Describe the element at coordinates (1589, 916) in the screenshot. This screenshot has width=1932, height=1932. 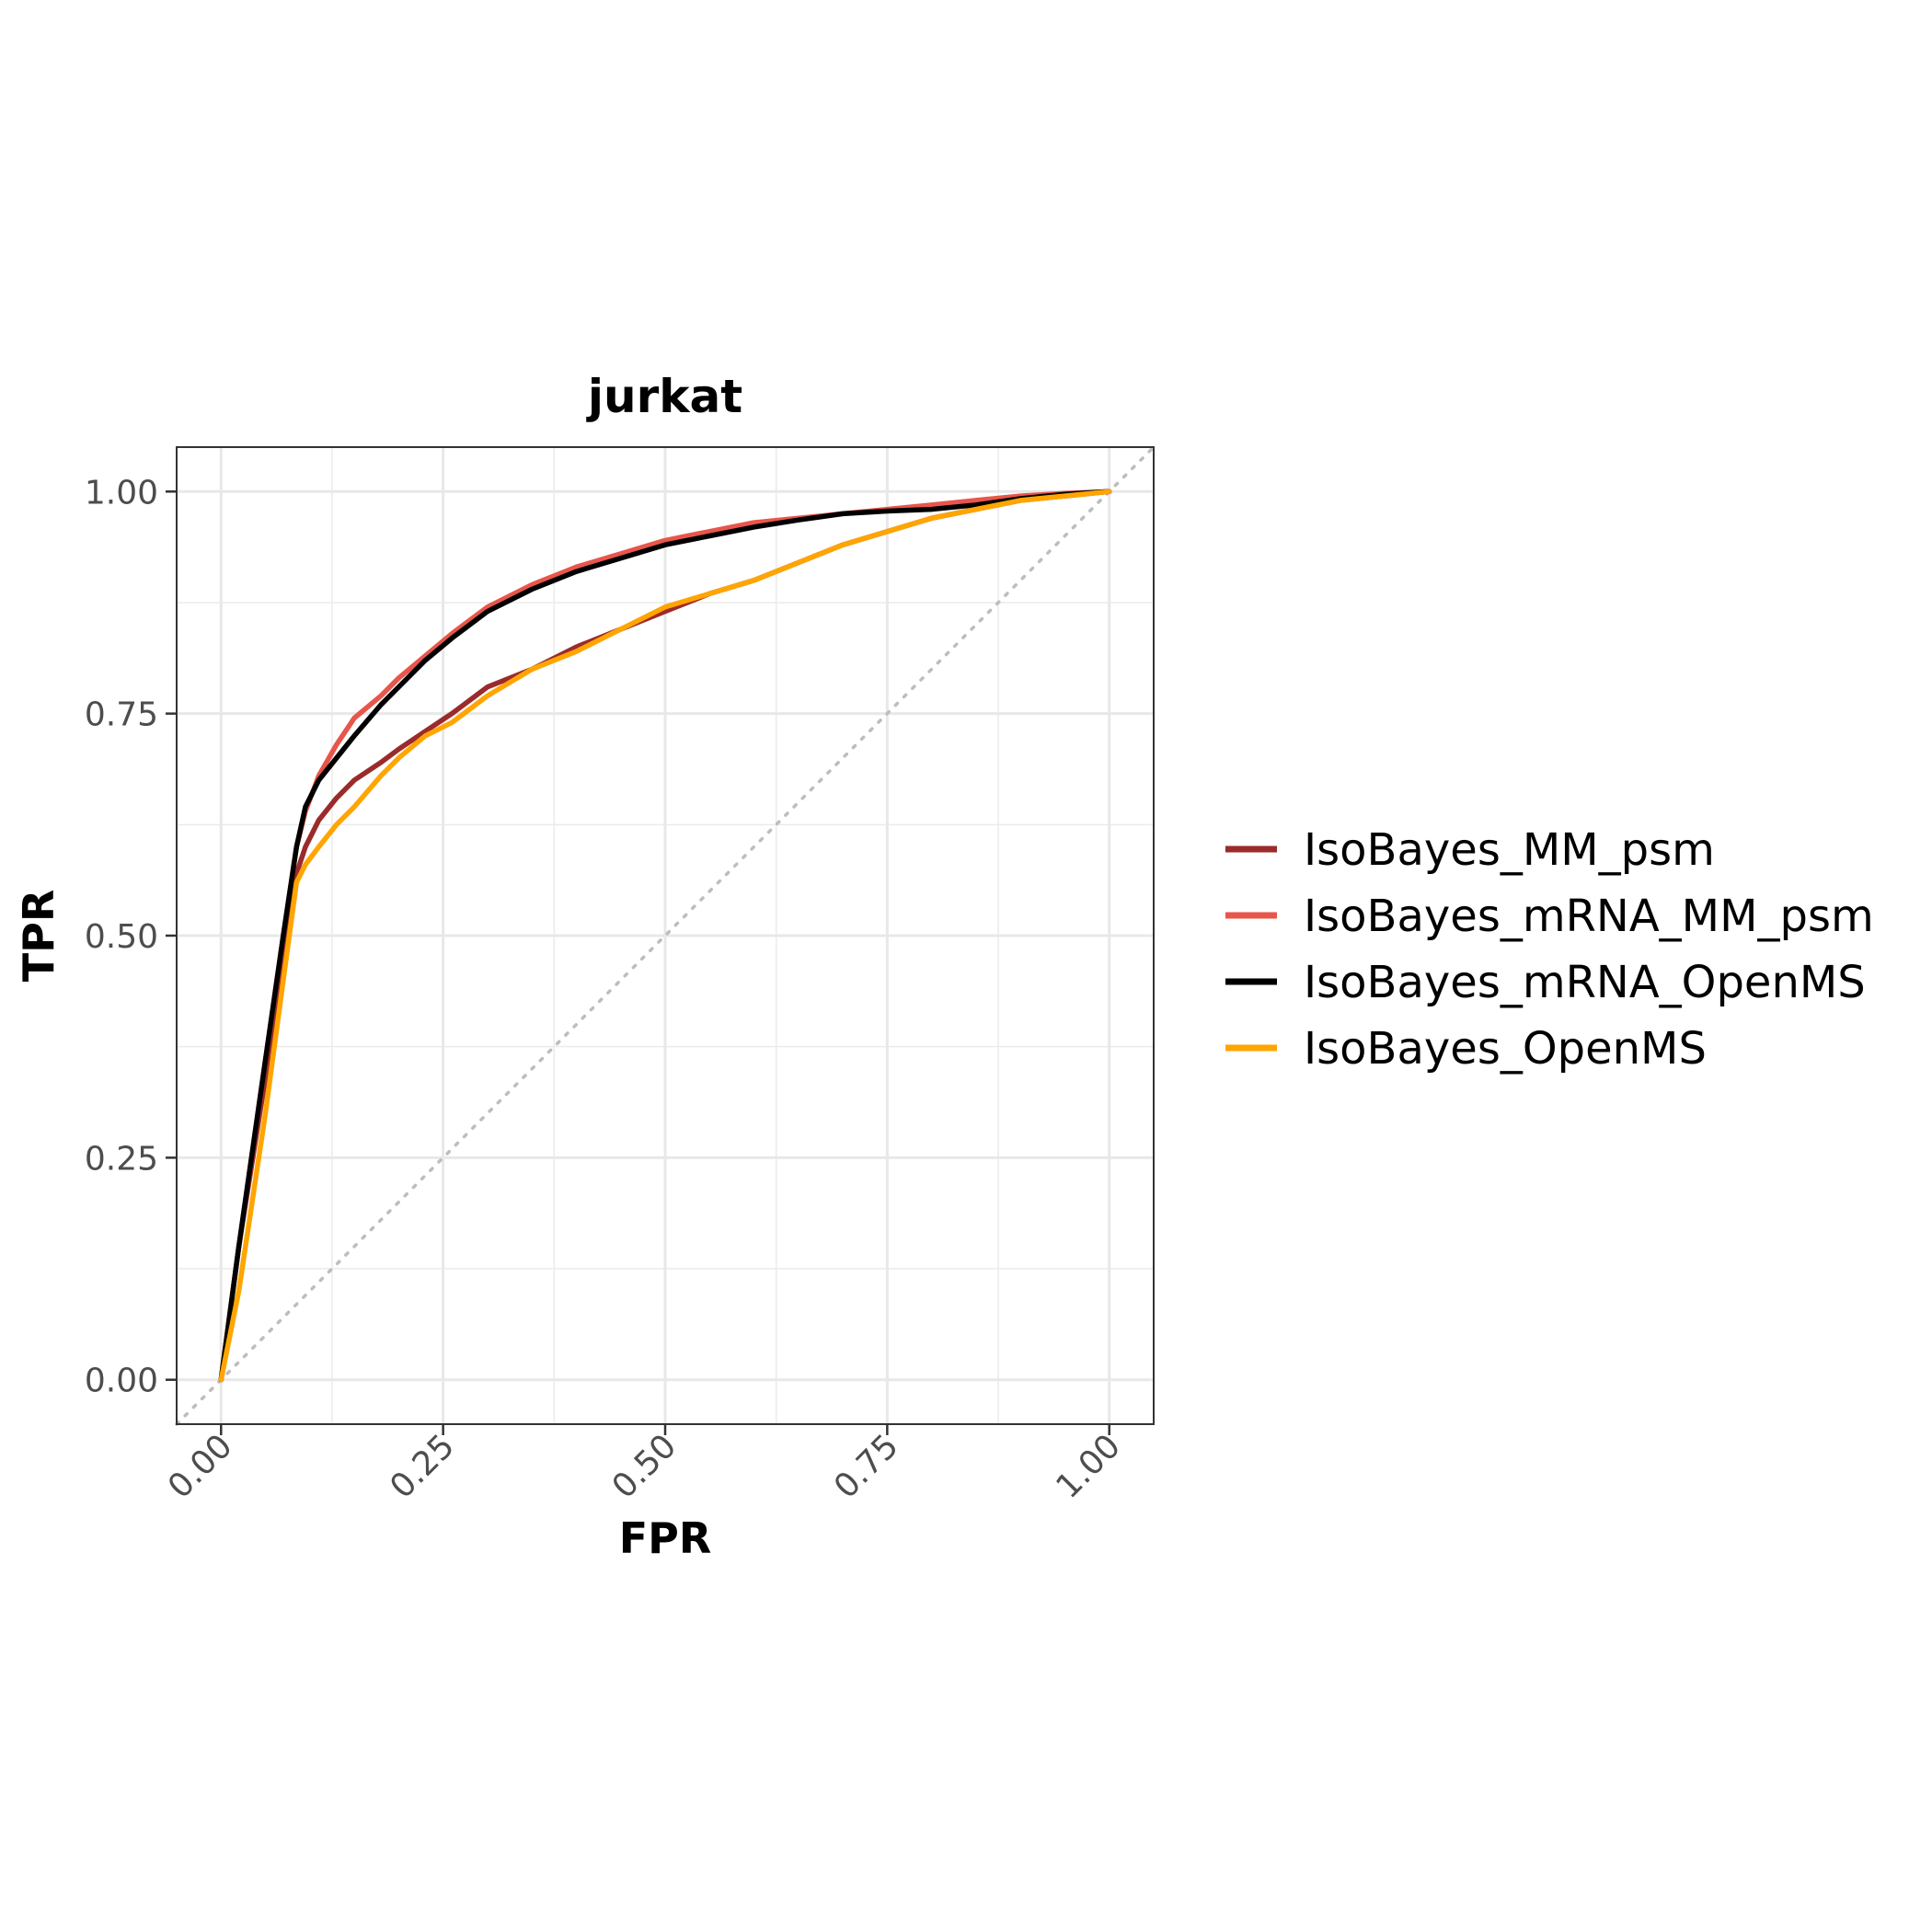
I see `legend-label: IsoBayes_mRNA_MM_psm` at that location.